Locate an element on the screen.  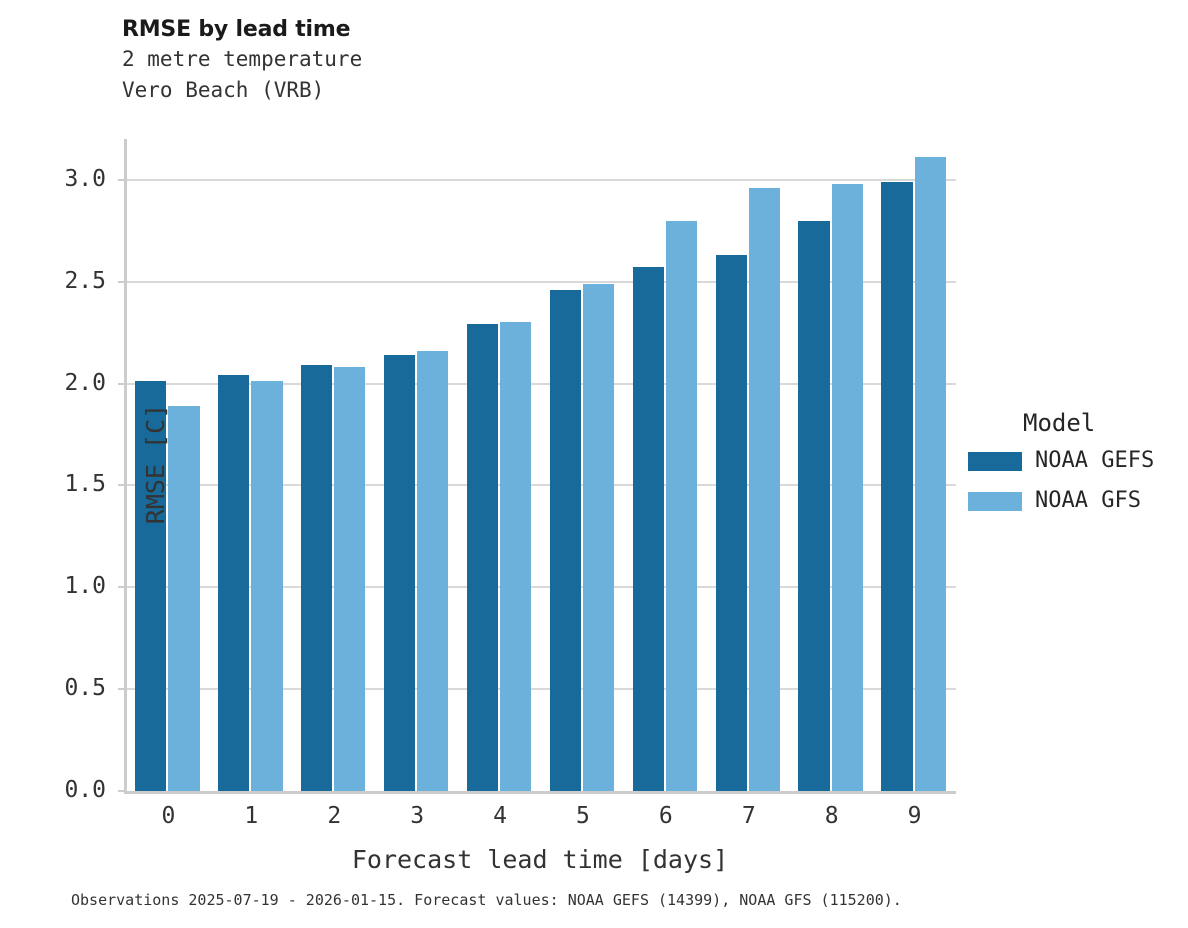
legend: Model NOAA GEFS NOAA GFS is located at coordinates (1078, 463).